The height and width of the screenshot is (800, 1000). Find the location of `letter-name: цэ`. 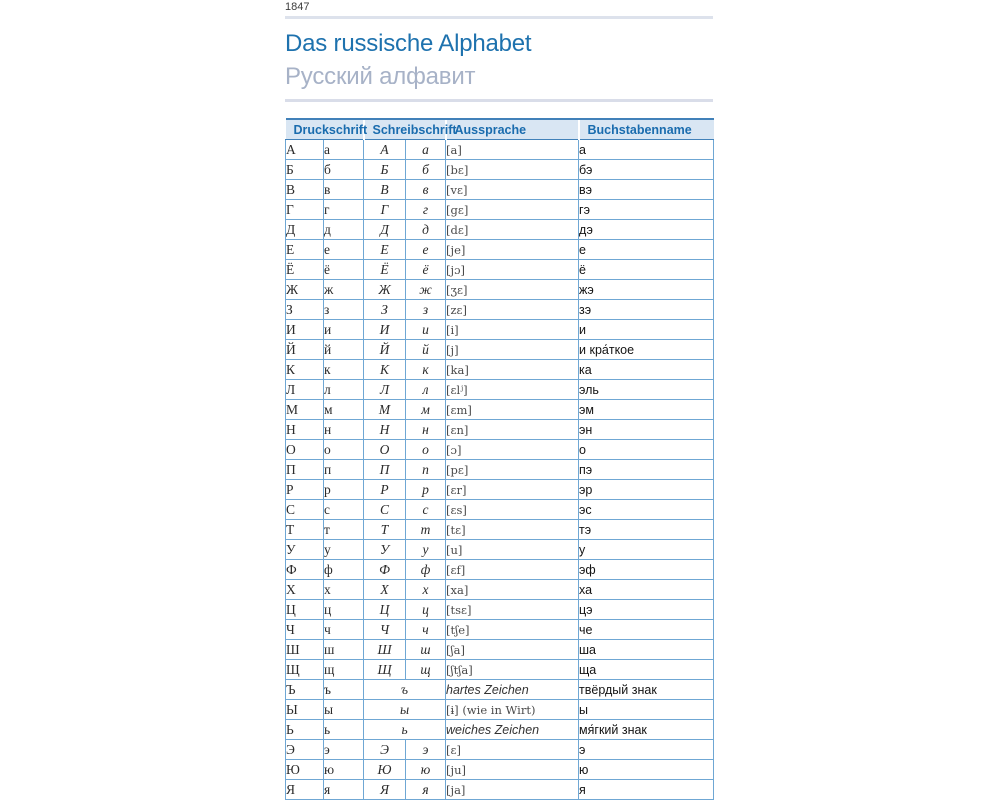

letter-name: цэ is located at coordinates (646, 609).